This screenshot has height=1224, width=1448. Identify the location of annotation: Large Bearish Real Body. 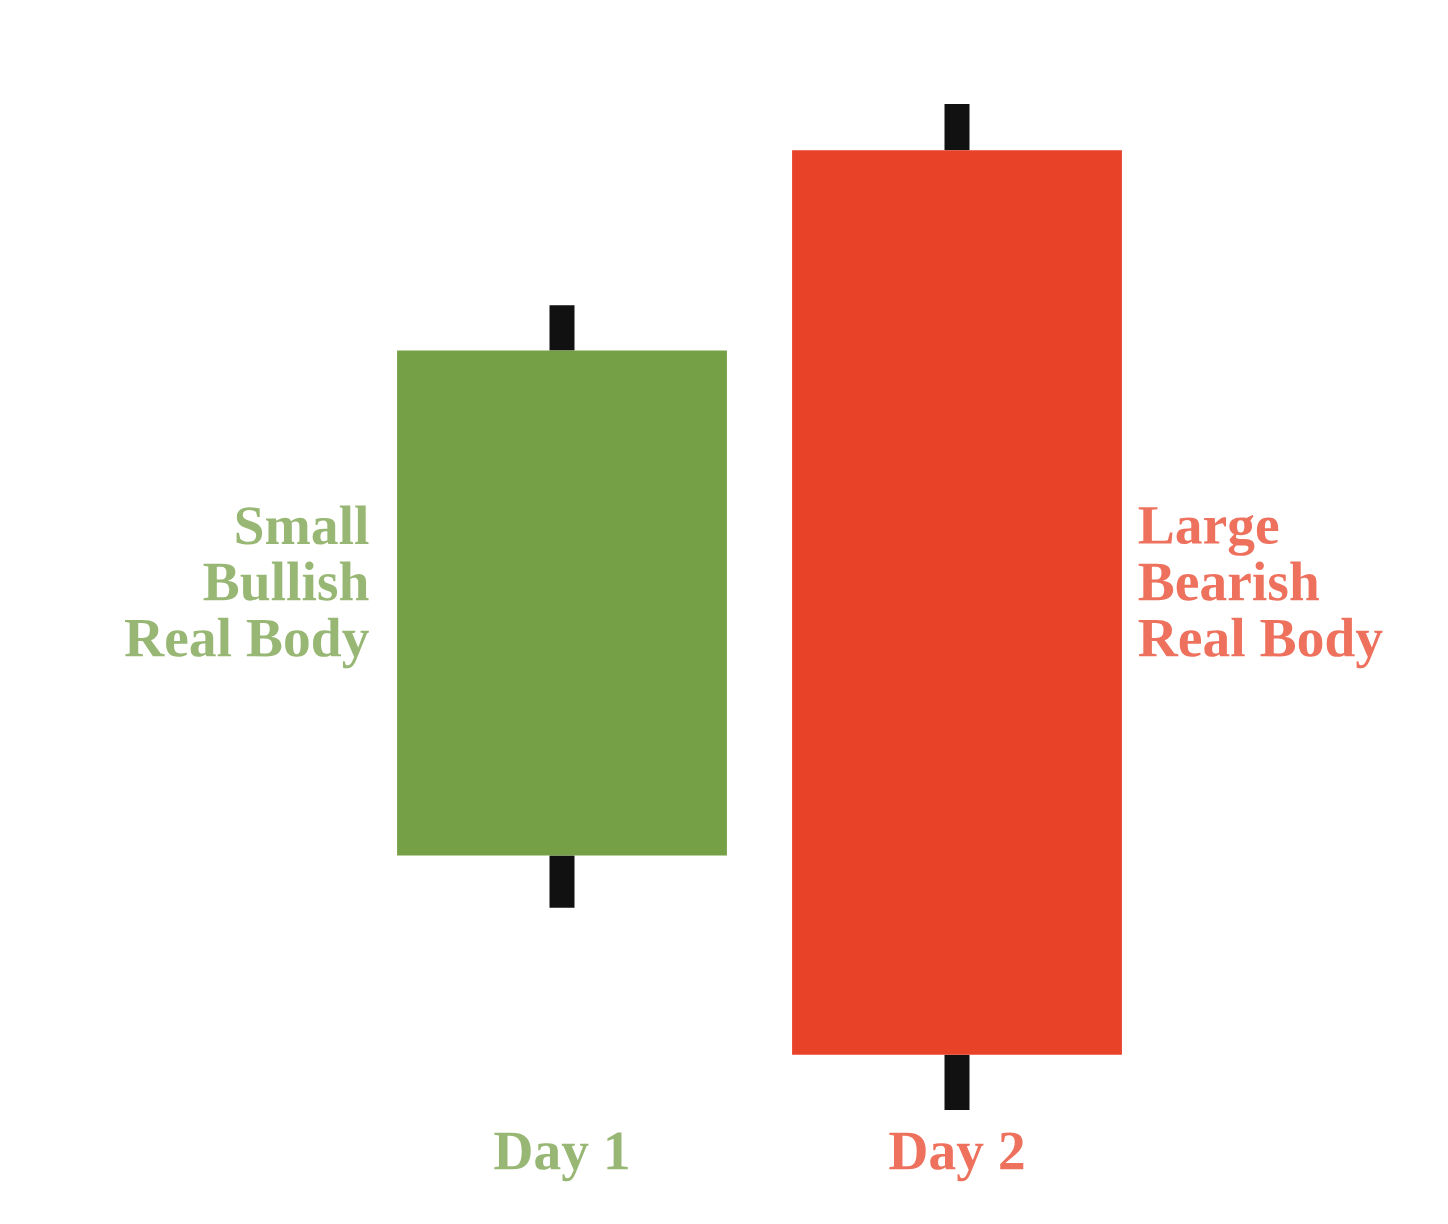
(1260, 588).